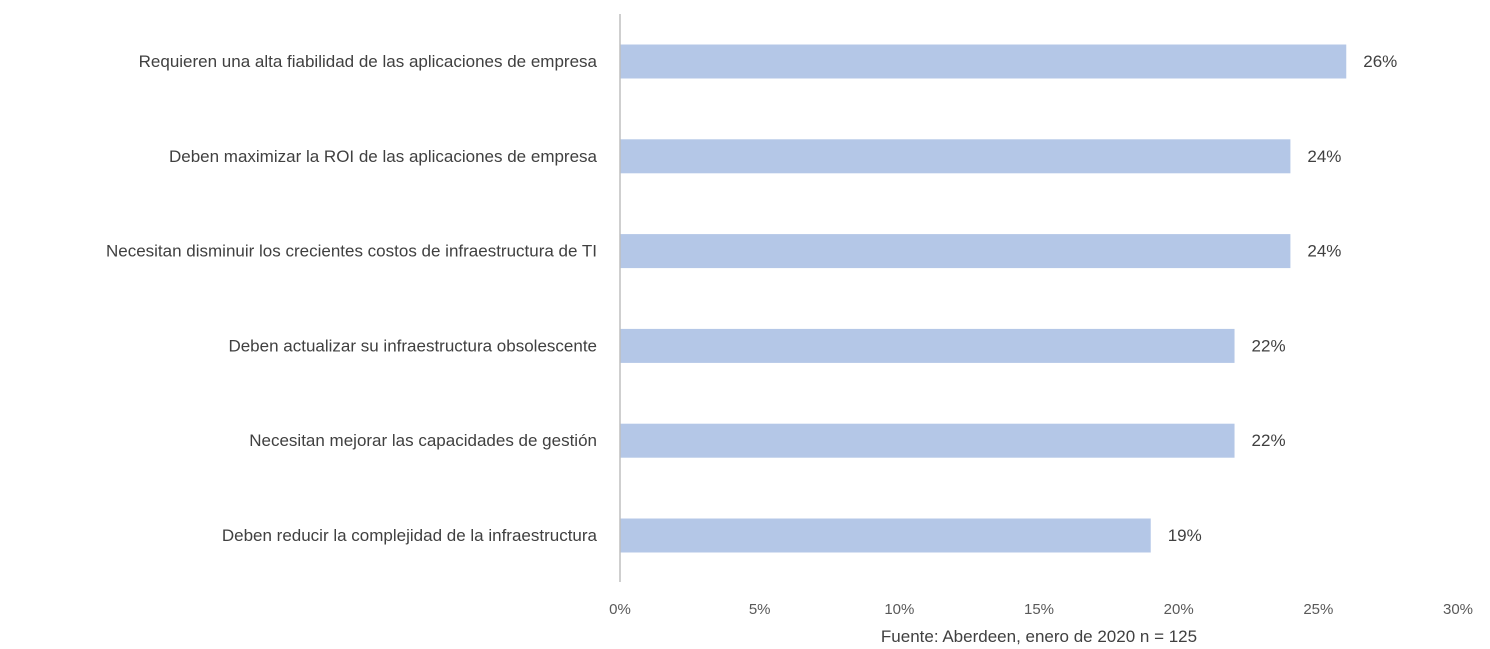  Describe the element at coordinates (620, 609) in the screenshot. I see `x-tick-label: 0%` at that location.